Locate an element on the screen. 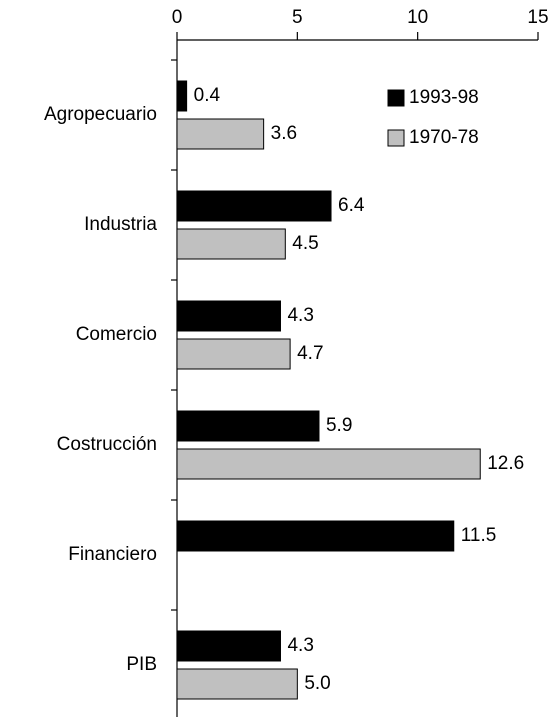 The height and width of the screenshot is (717, 551). value-label: 12.6 is located at coordinates (505, 463).